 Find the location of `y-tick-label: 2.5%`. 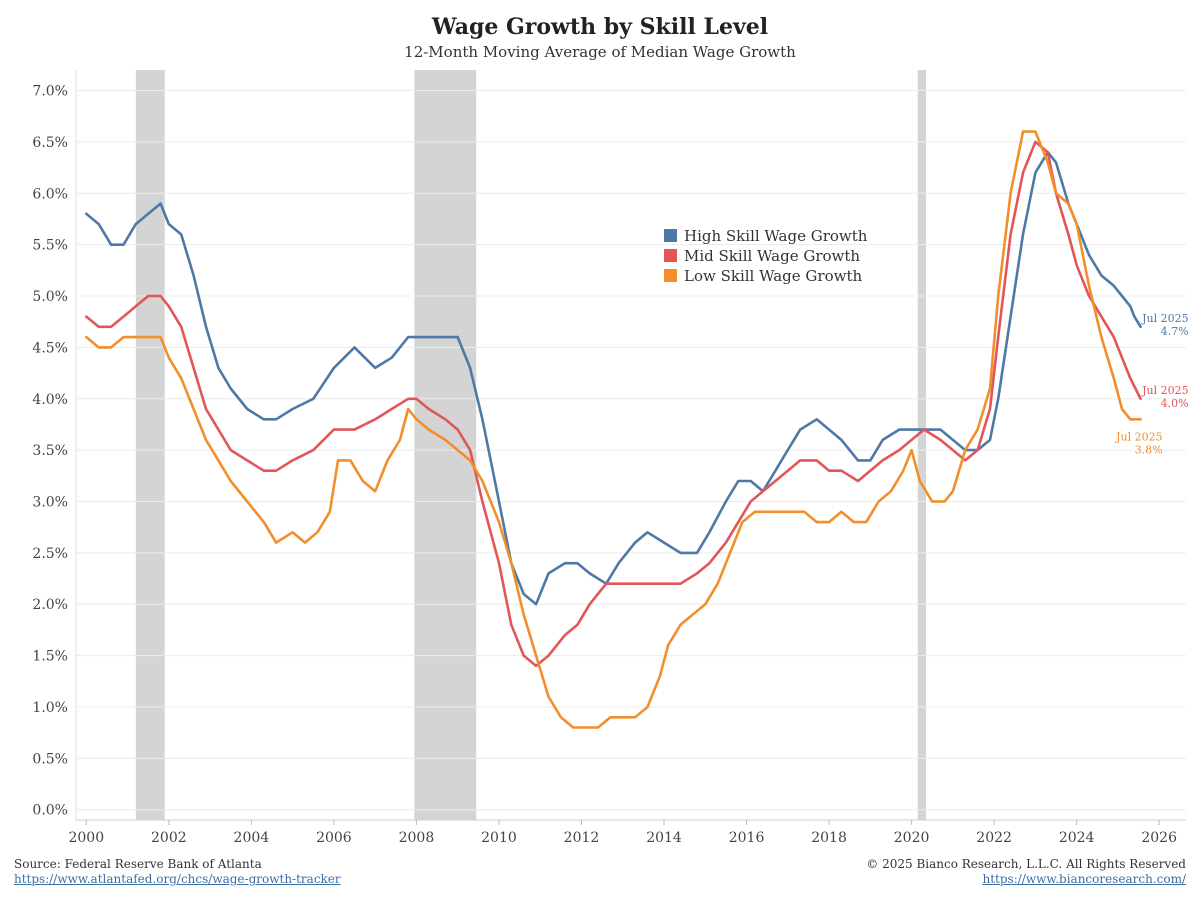

y-tick-label: 2.5% is located at coordinates (50, 554).